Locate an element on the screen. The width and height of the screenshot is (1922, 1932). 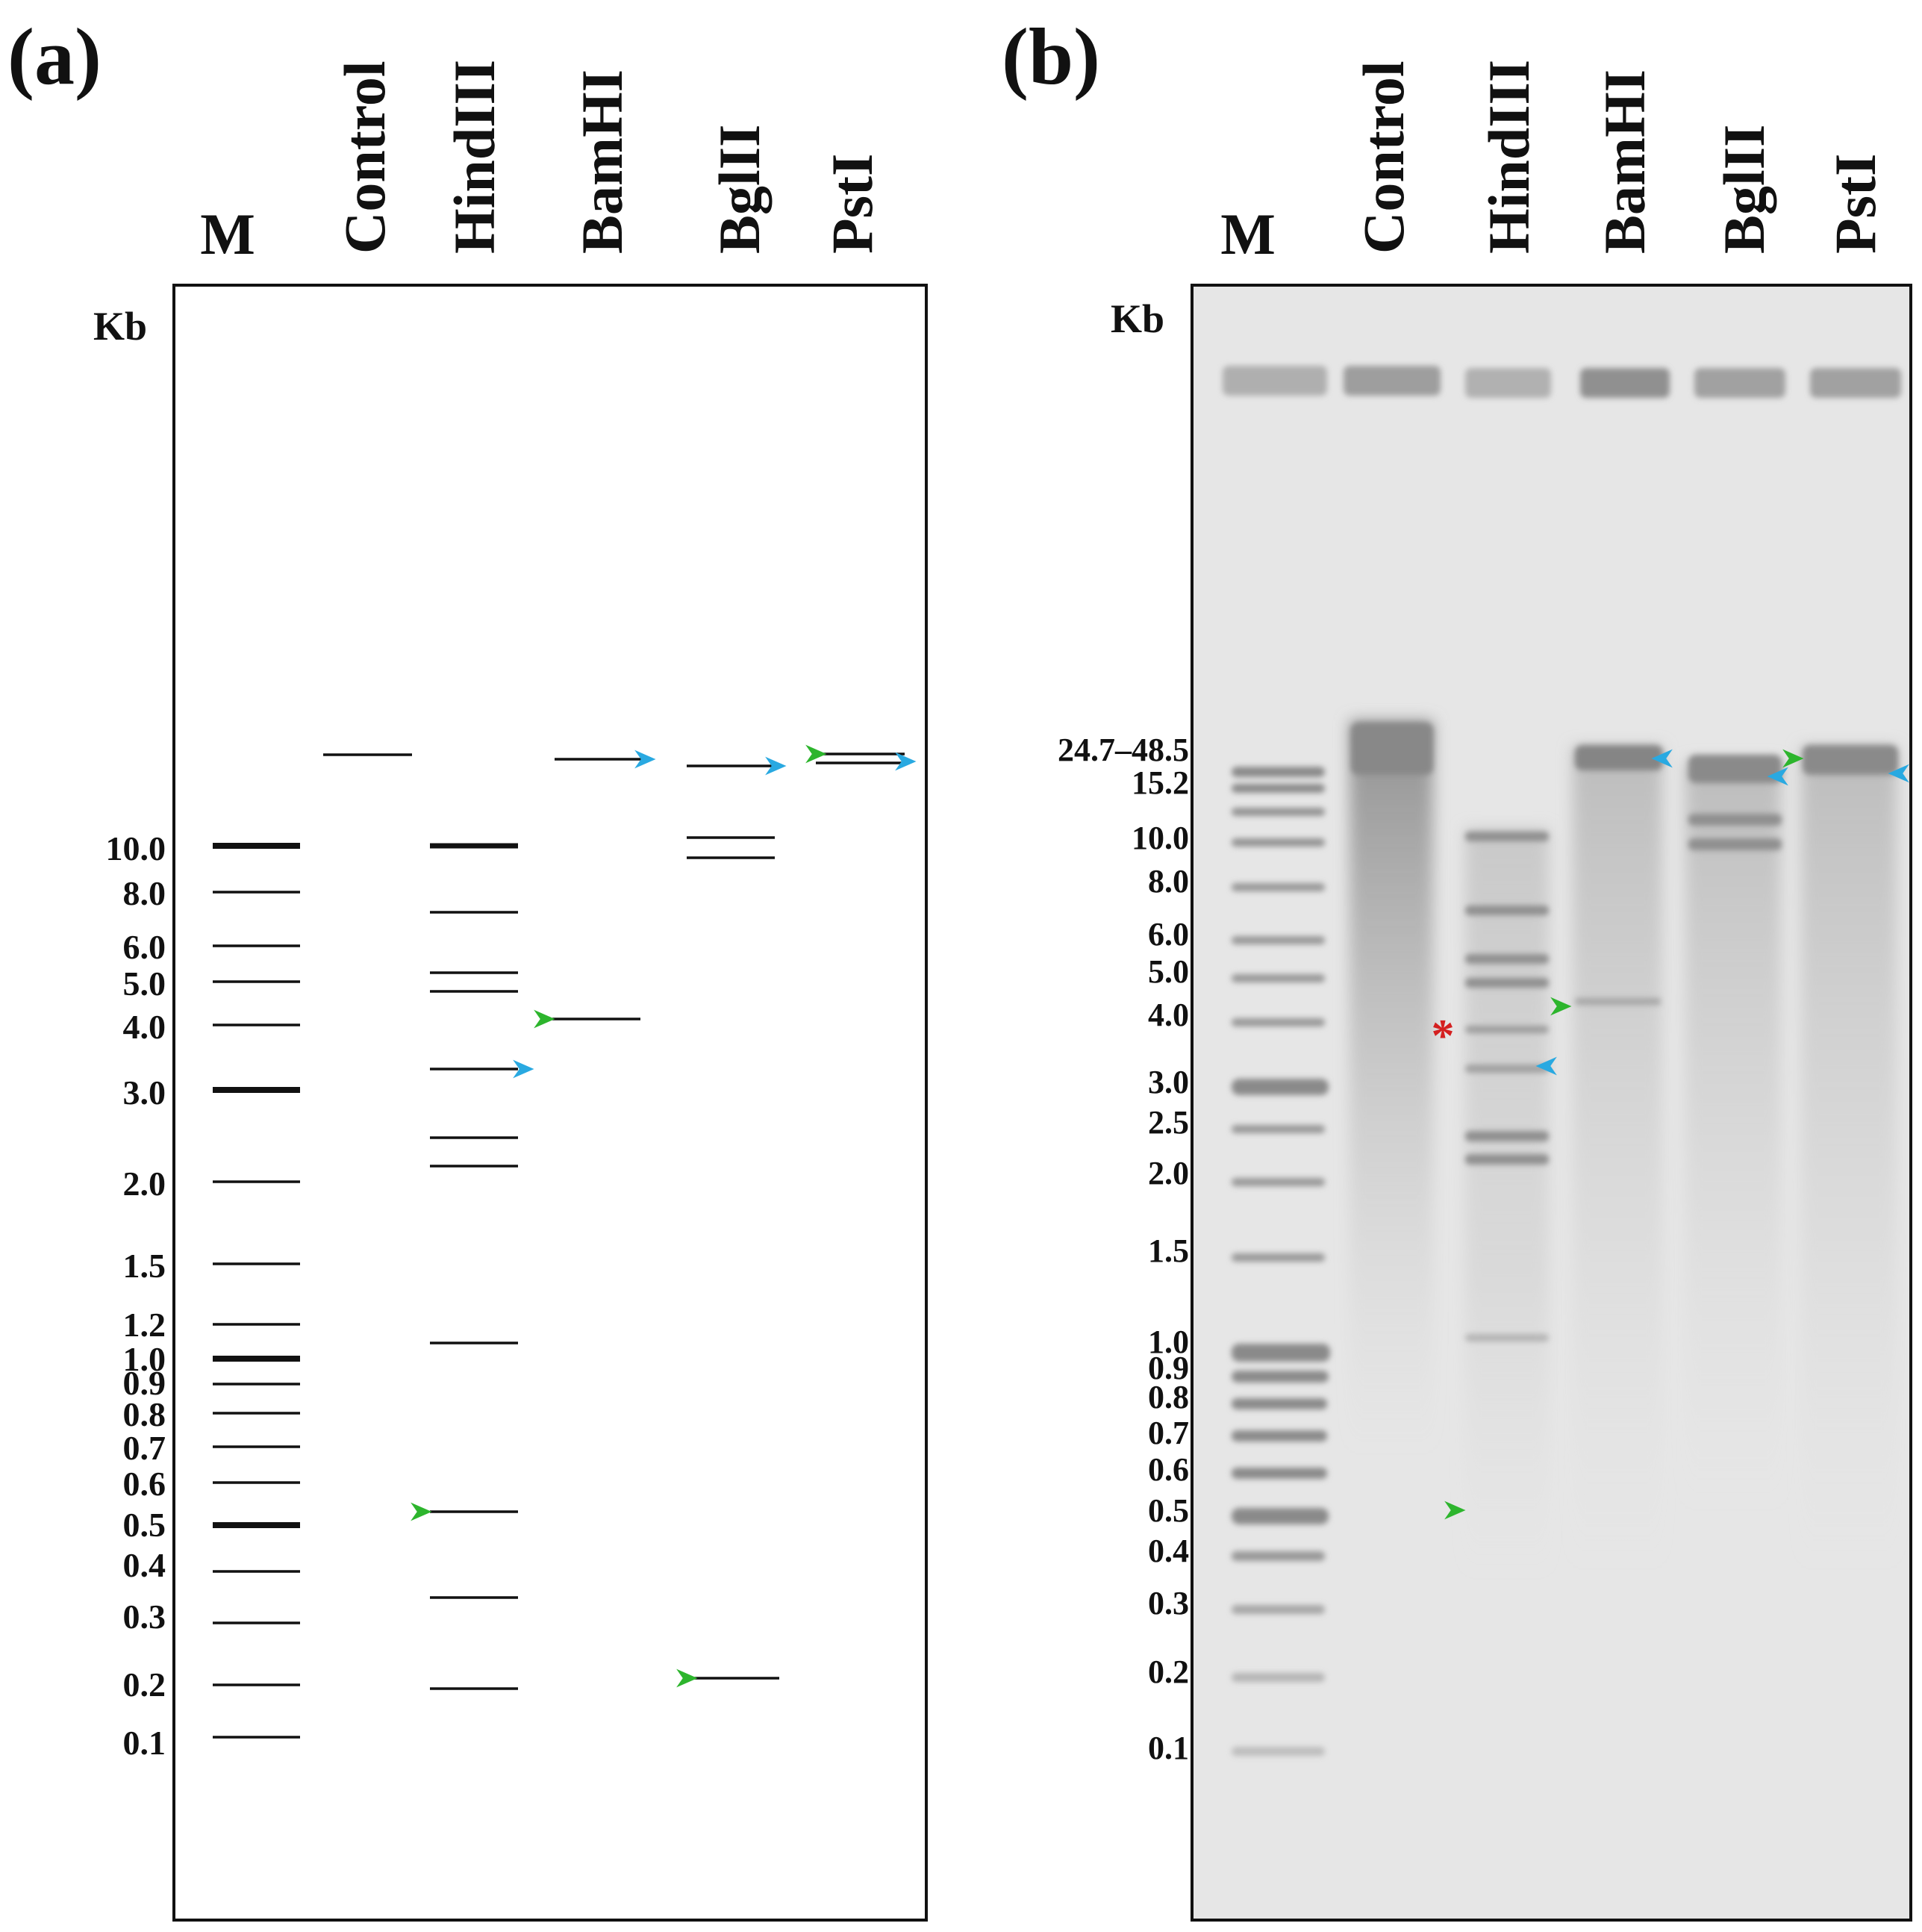
panel-a-marker-label: 0.8 is located at coordinates (144, 1414).